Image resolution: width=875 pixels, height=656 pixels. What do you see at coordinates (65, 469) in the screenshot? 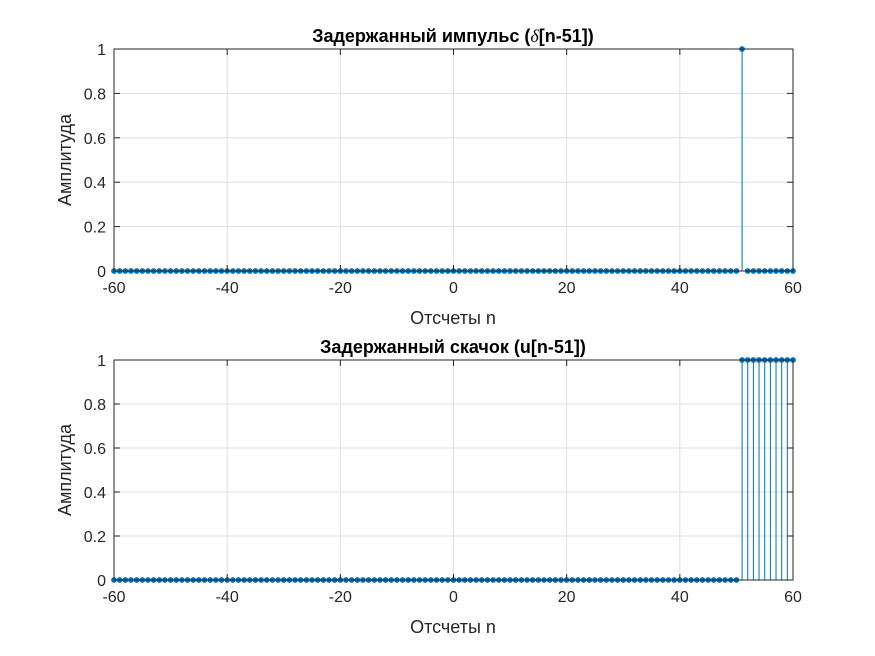
I see `step-y-axis-label: Амплитуда` at bounding box center [65, 469].